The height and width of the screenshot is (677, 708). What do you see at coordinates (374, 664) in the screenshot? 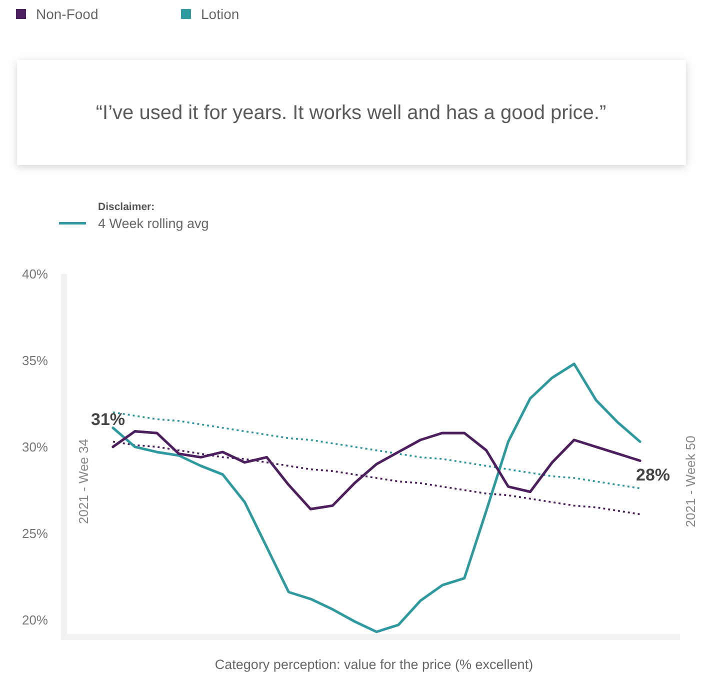
I see `x-axis-title: Category perception: value for the price (% excellent)` at bounding box center [374, 664].